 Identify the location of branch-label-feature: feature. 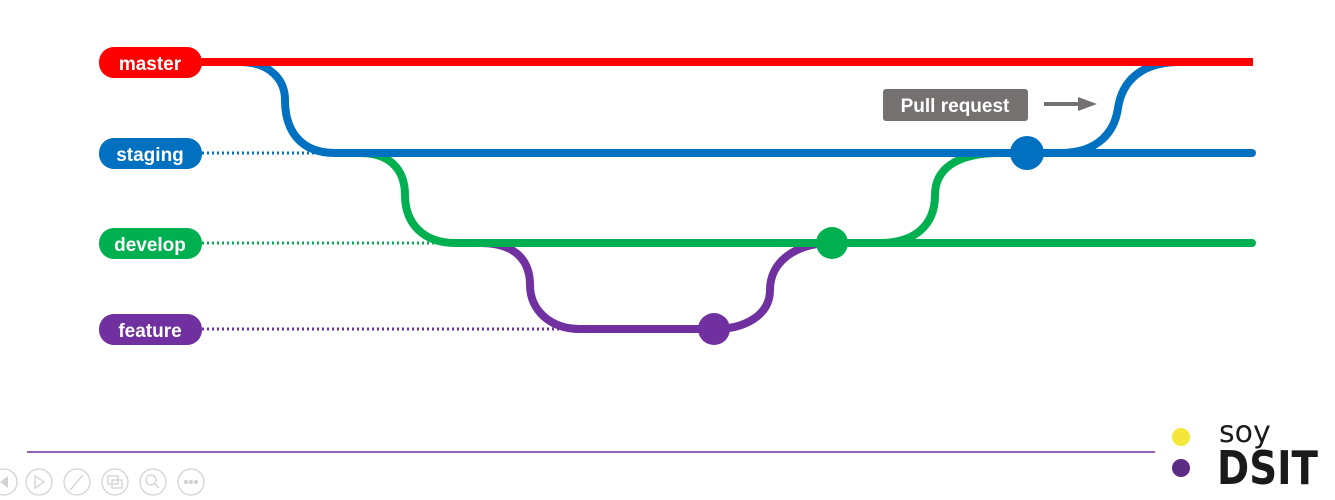
(150, 329).